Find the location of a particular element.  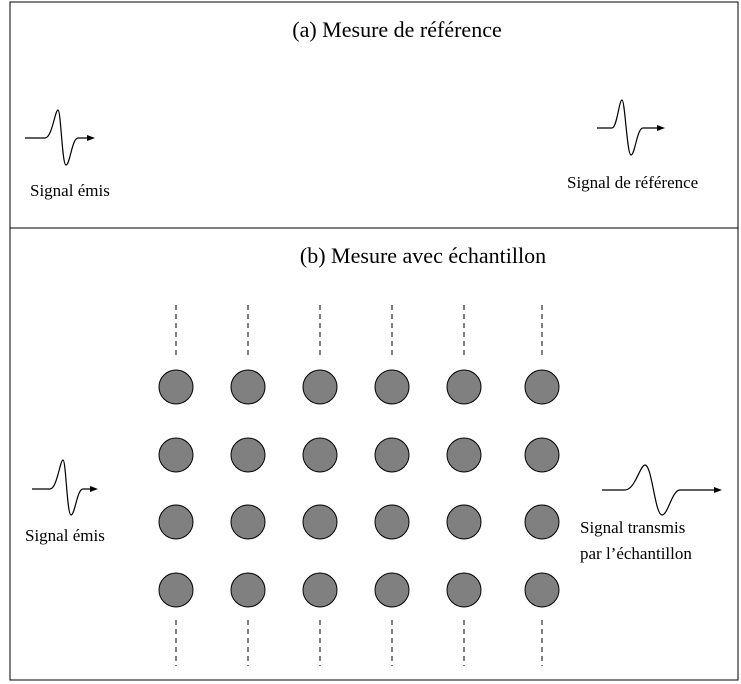

received-label: par l’échantillon is located at coordinates (636, 553).